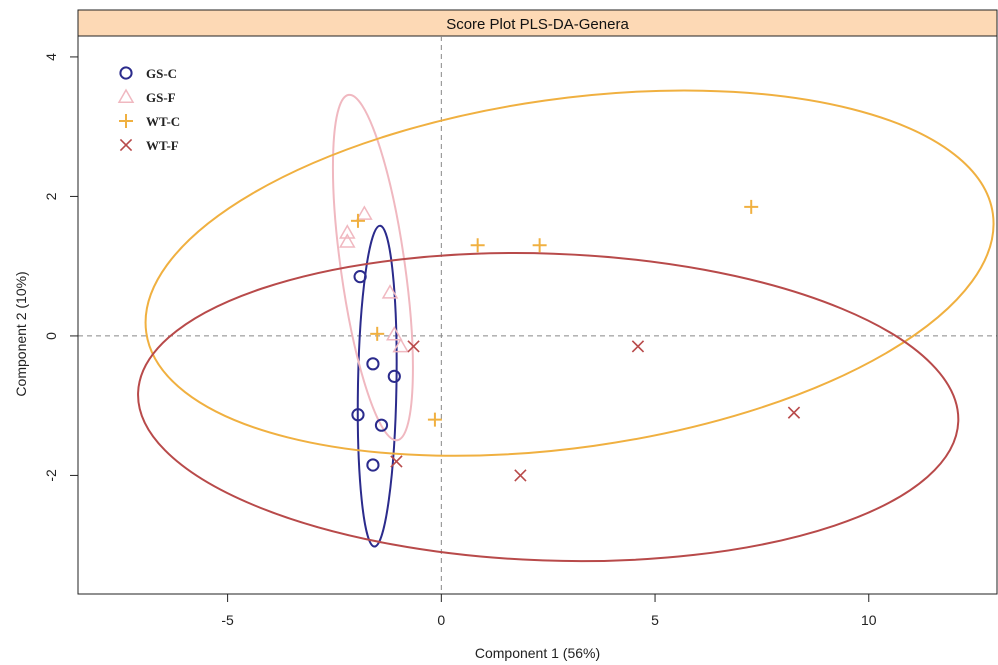 The image size is (998, 665). What do you see at coordinates (148, 109) in the screenshot?
I see `legend: GS-C GS-F WT-C WT-F` at bounding box center [148, 109].